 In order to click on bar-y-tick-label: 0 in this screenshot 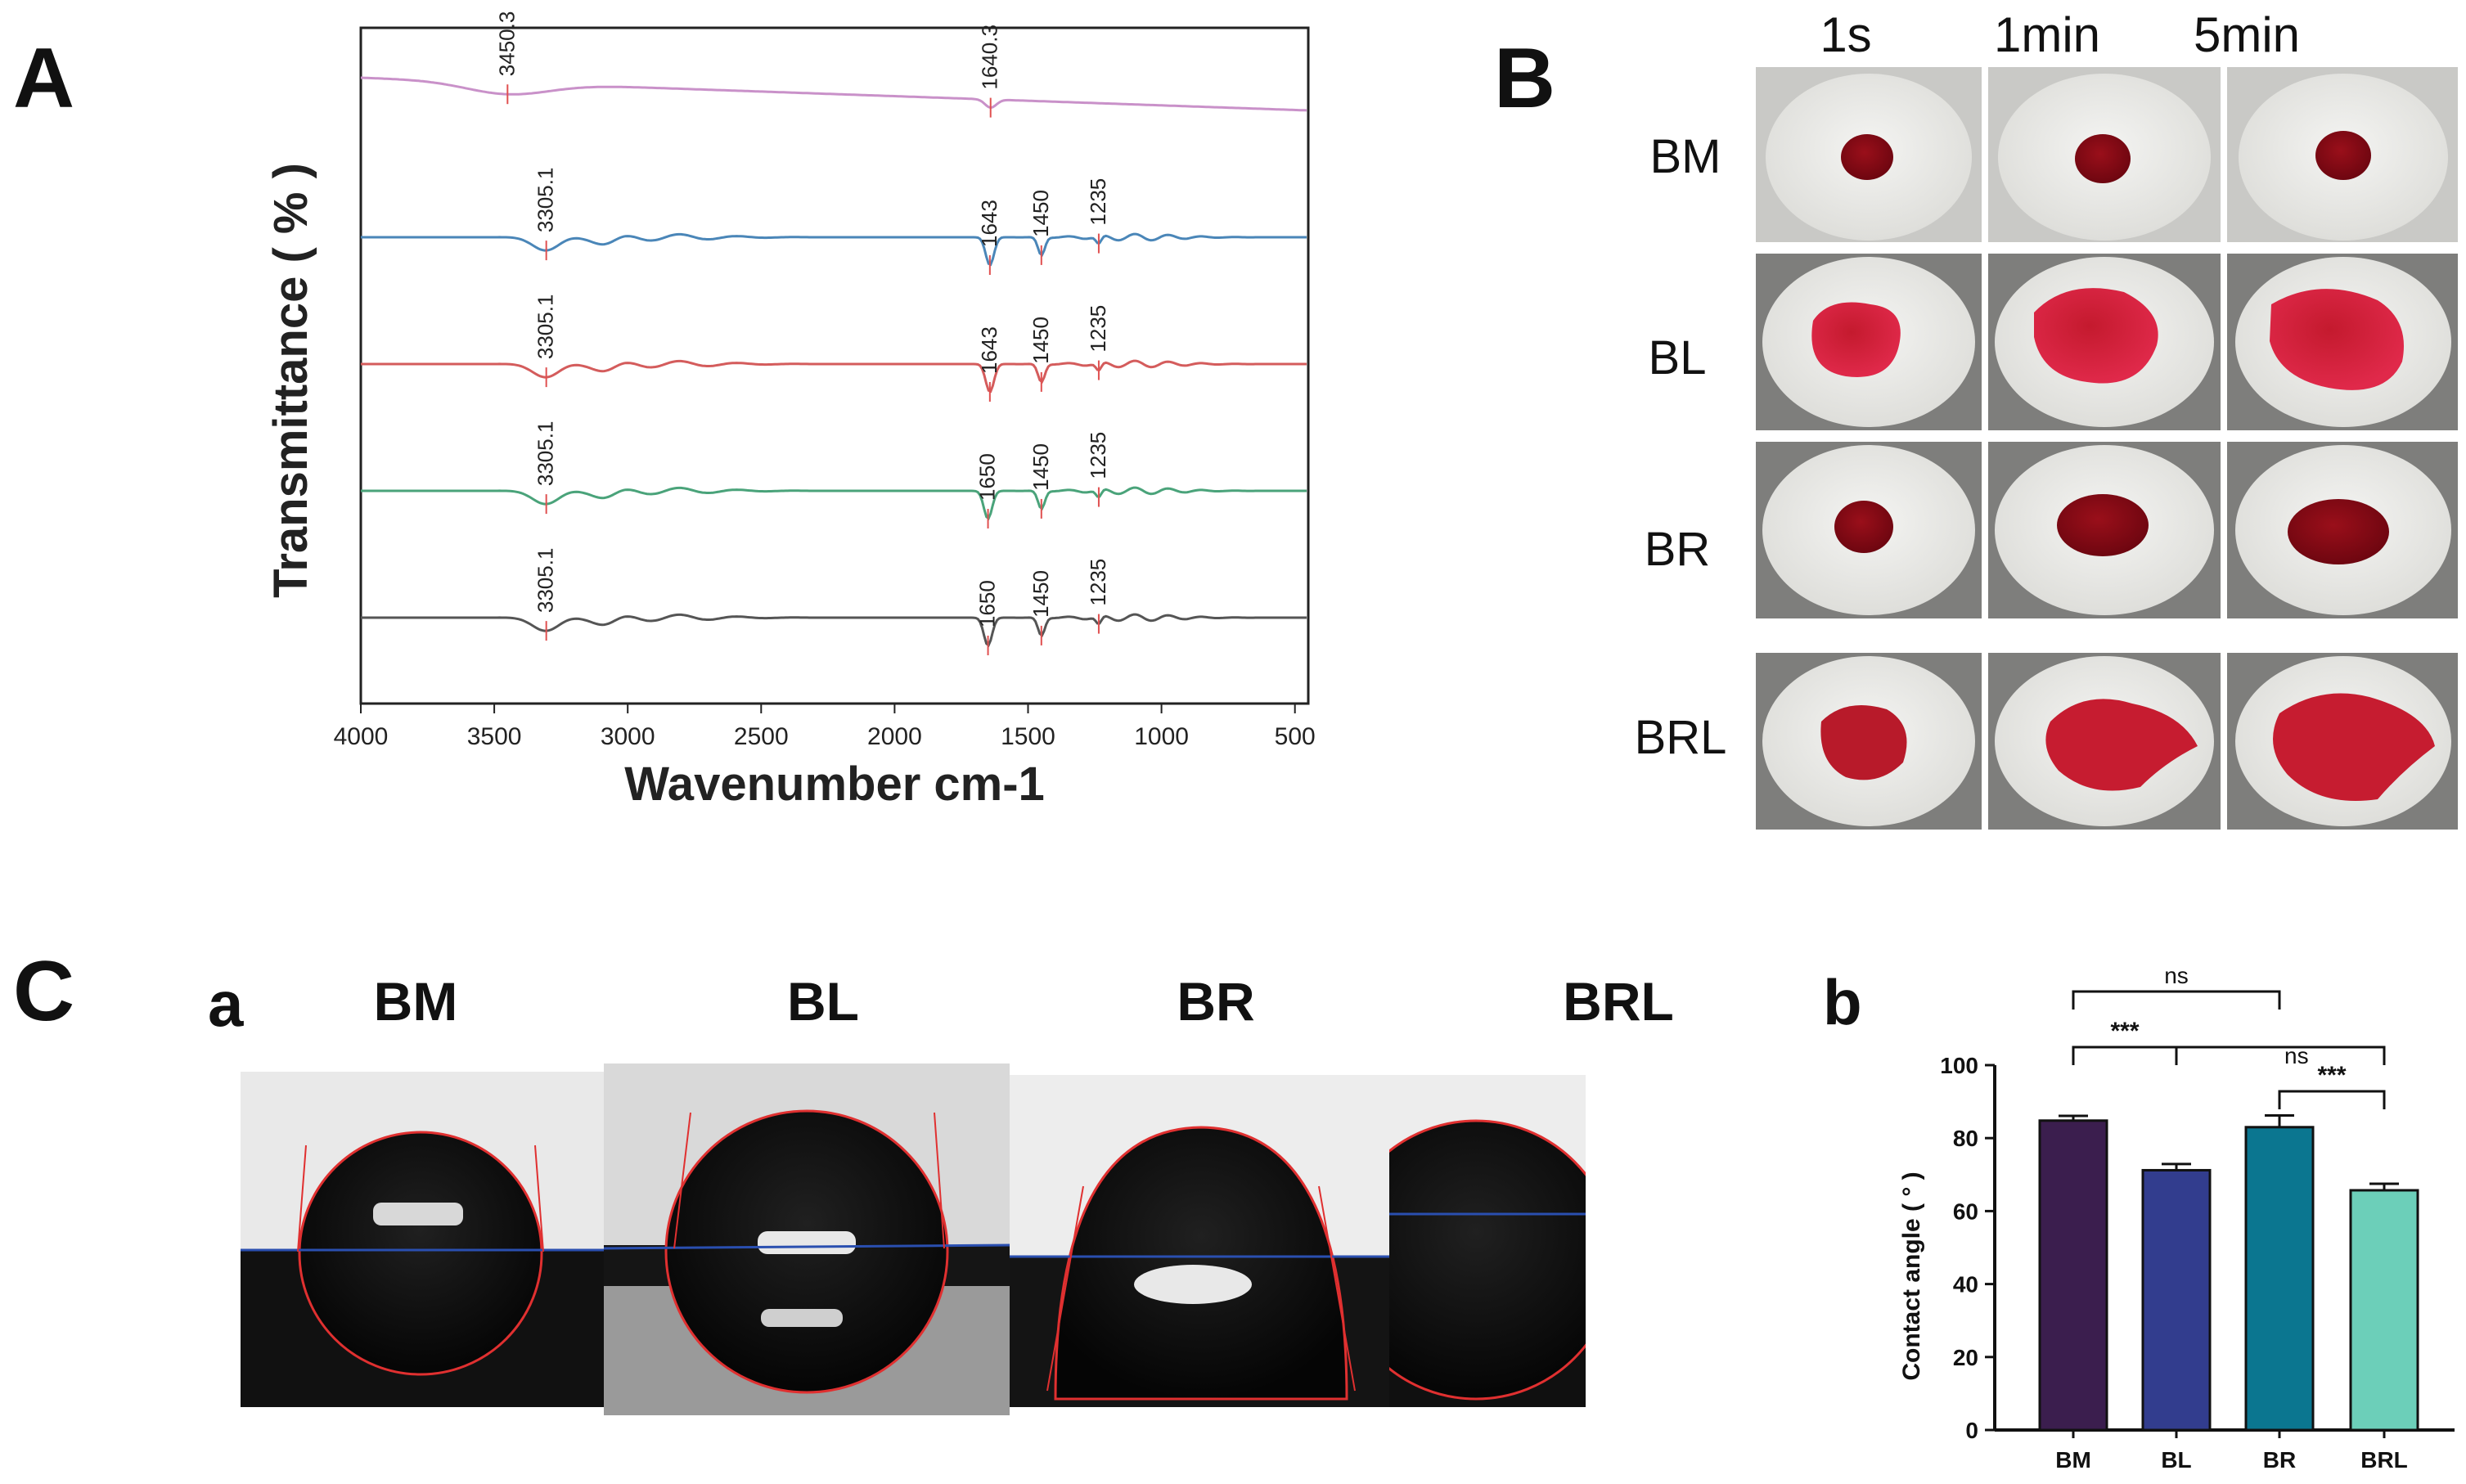, I will do `click(1972, 1430)`.